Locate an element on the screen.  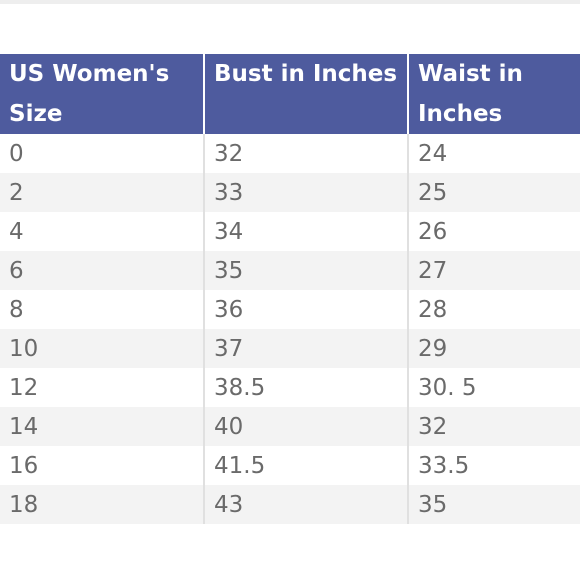
cell-size: 10 is located at coordinates (102, 348).